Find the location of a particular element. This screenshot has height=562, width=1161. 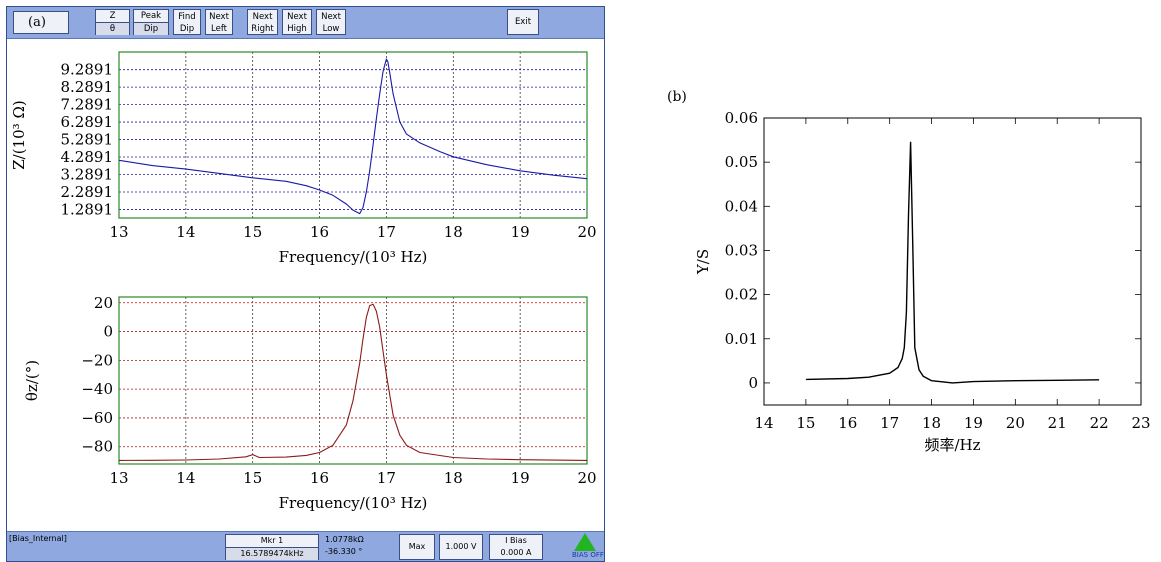

find-dip-label-line2: Dip is located at coordinates (187, 29).